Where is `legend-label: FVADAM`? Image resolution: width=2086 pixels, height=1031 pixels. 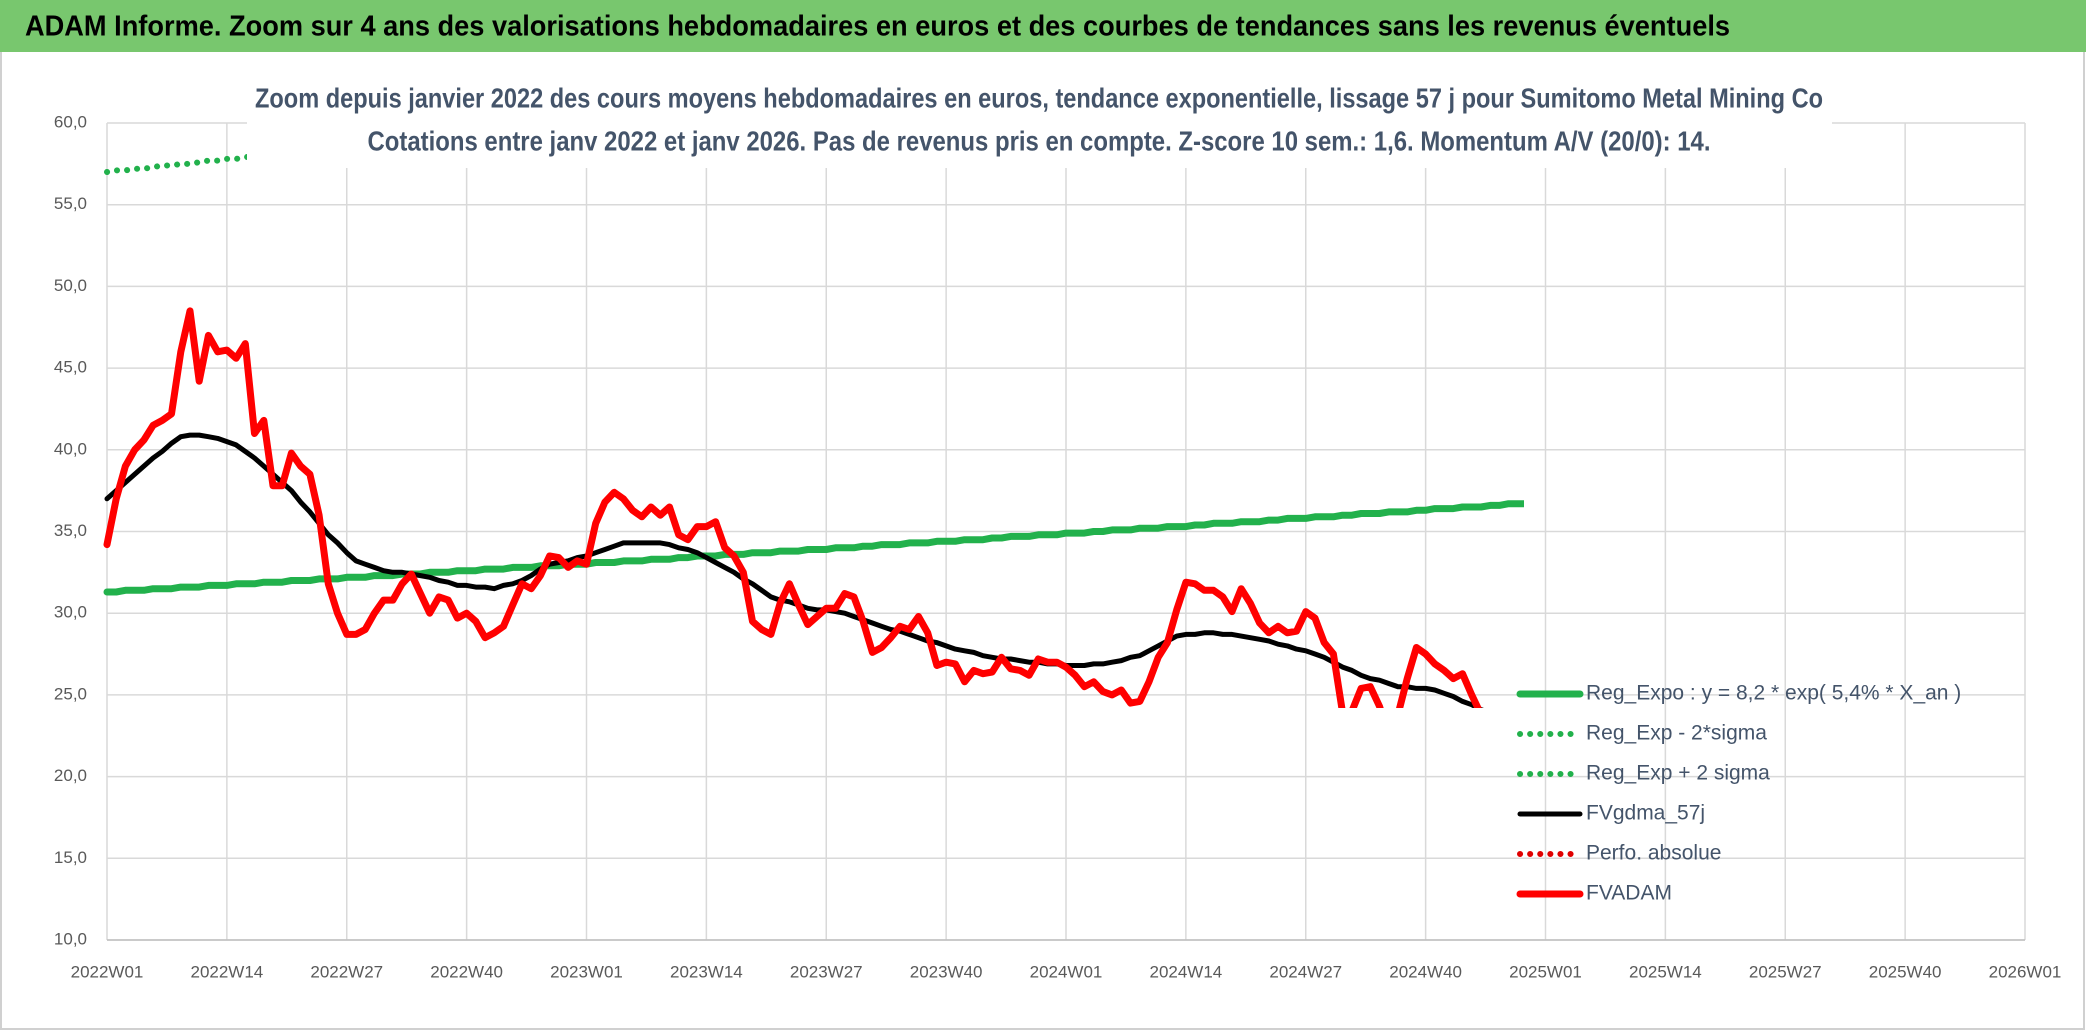
legend-label: FVADAM is located at coordinates (1629, 893).